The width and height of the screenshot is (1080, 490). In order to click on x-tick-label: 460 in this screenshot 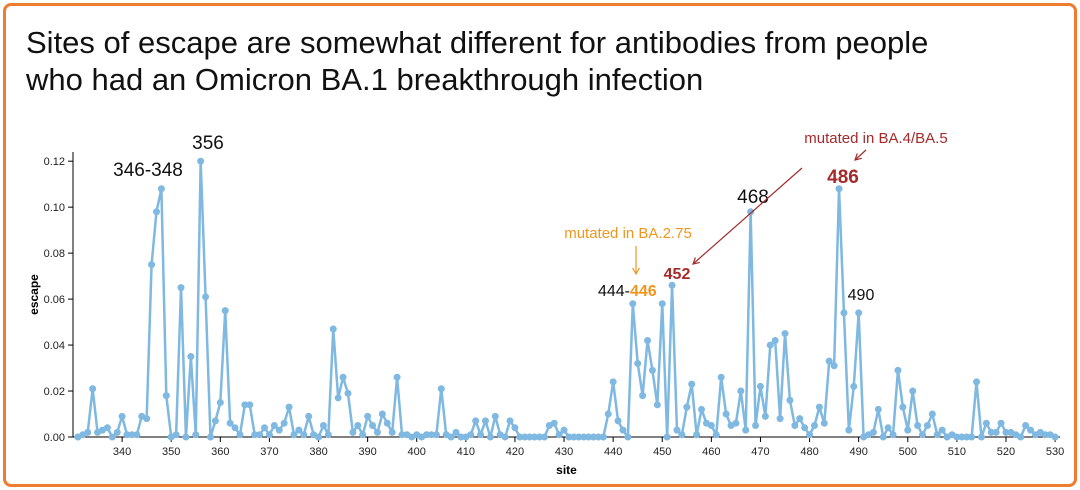, I will do `click(711, 452)`.